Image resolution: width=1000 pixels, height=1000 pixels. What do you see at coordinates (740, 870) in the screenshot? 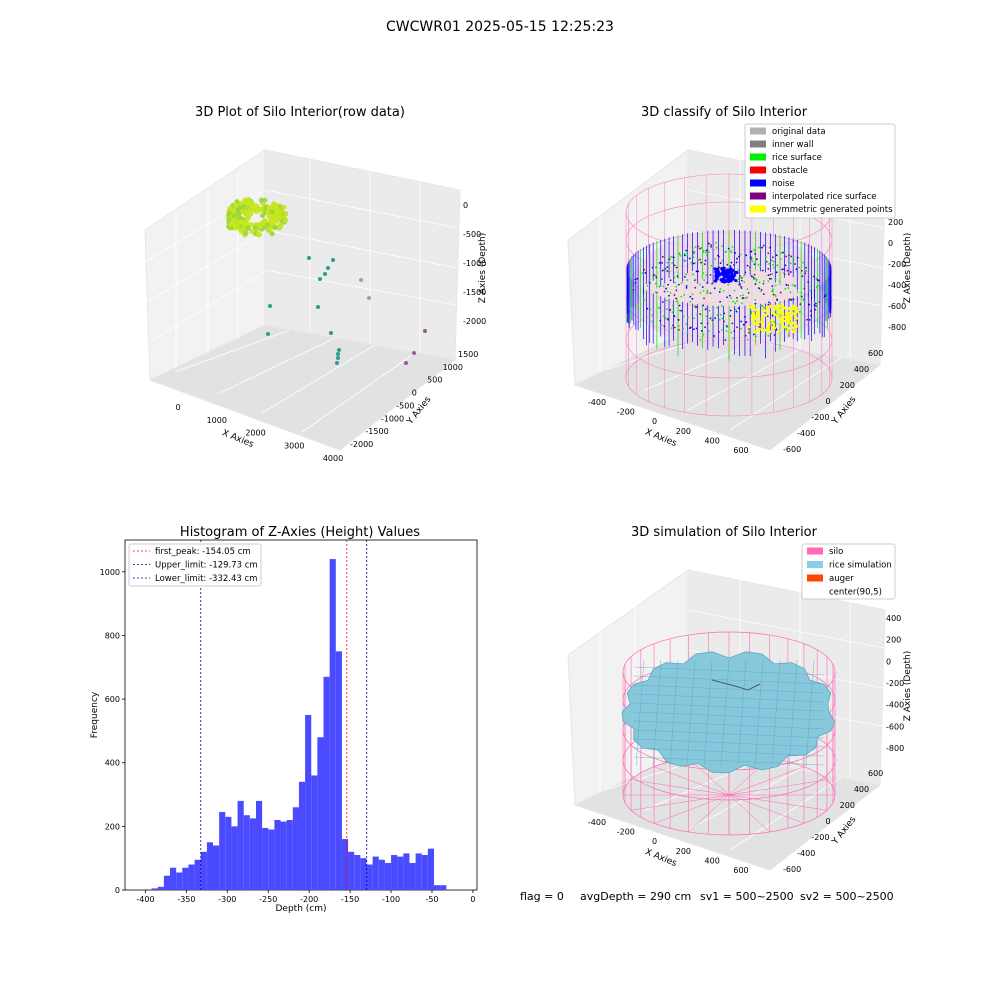
I see `sim-x-tick: 600` at bounding box center [740, 870].